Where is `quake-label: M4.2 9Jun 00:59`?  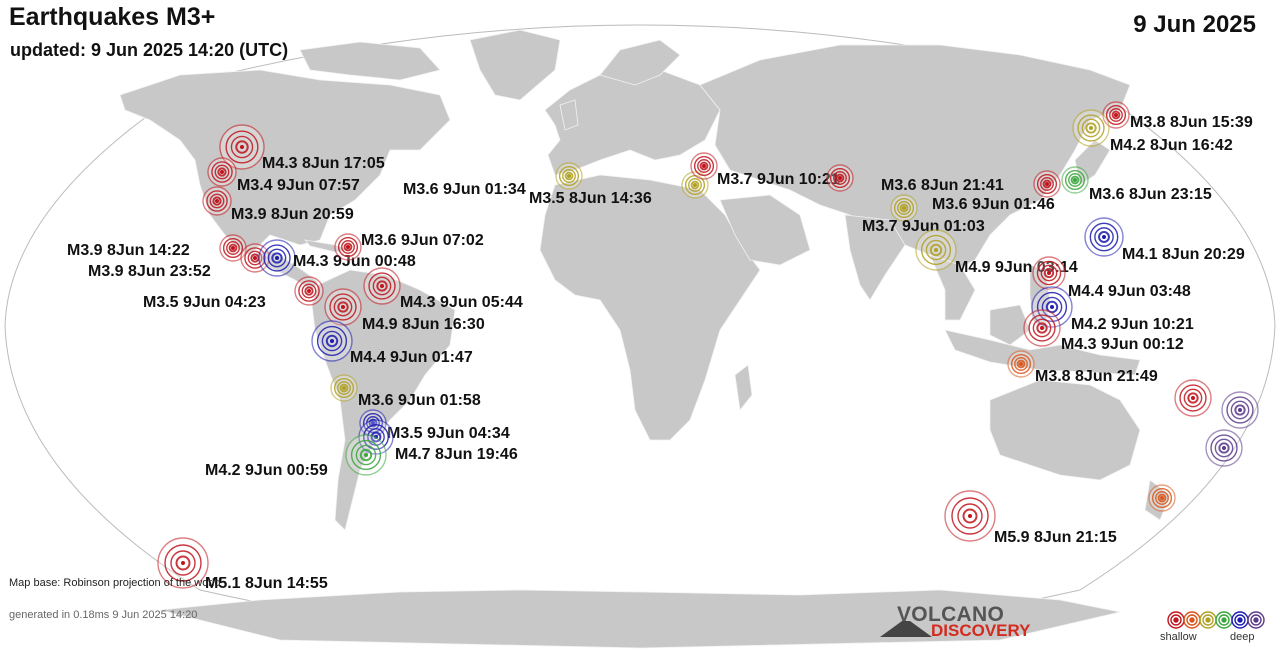 quake-label: M4.2 9Jun 00:59 is located at coordinates (266, 470).